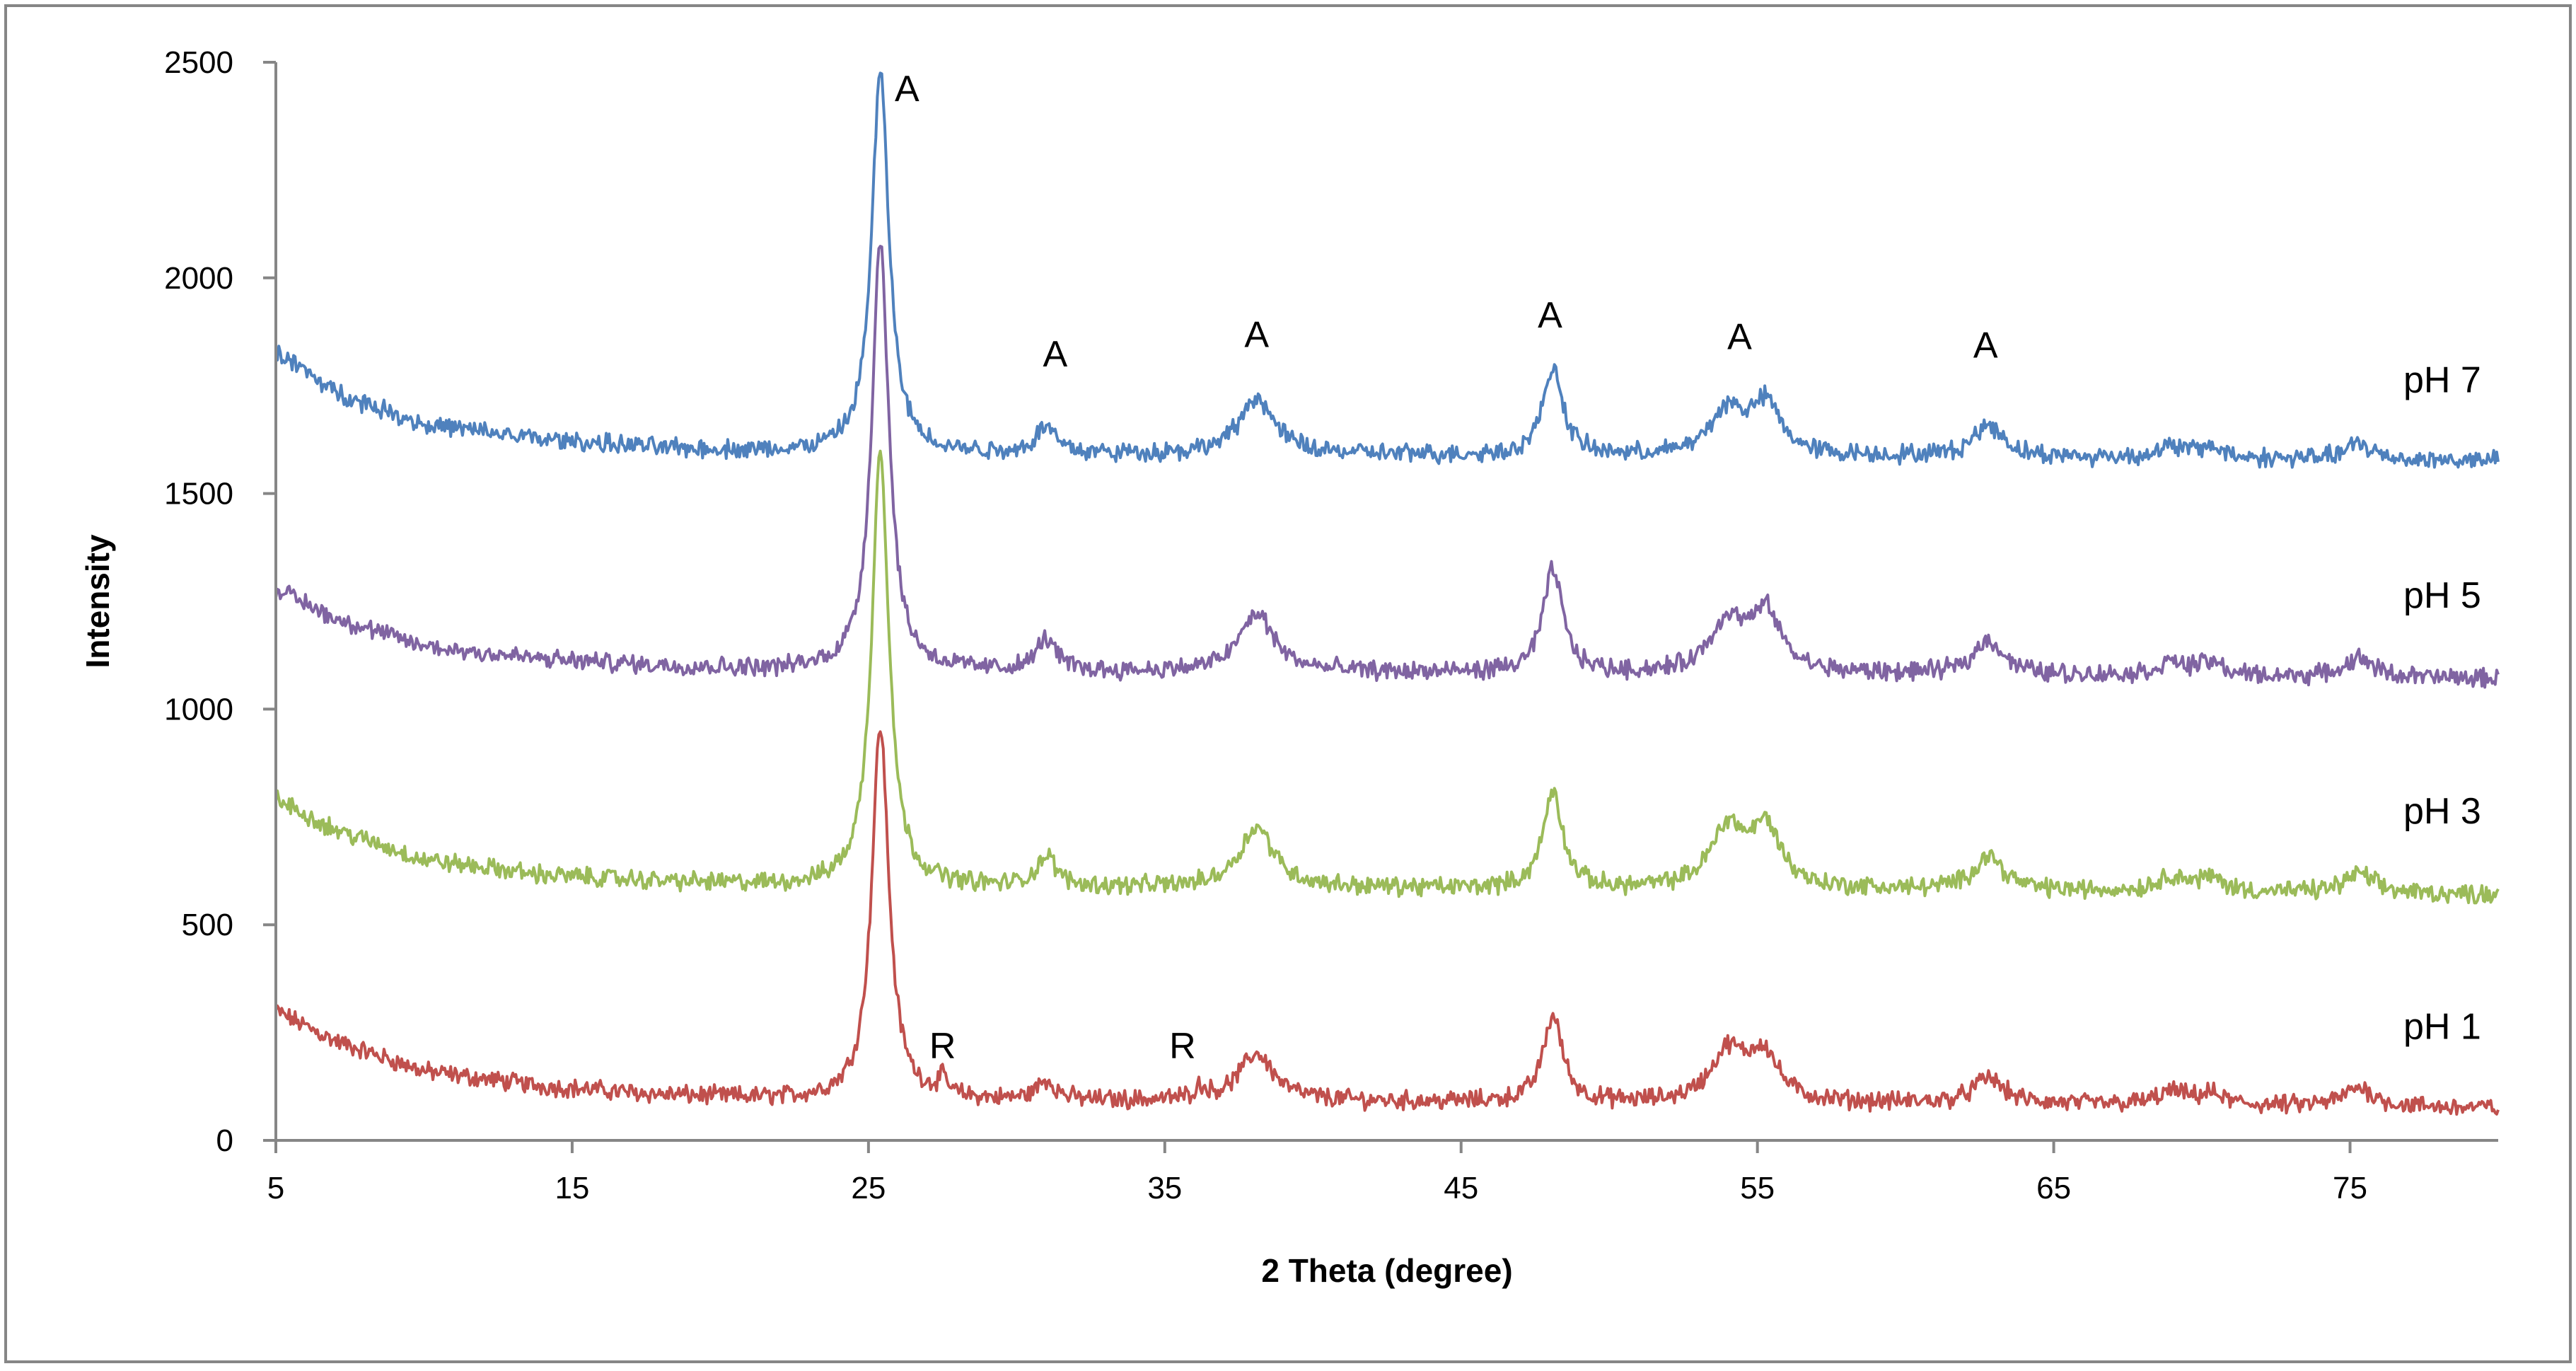 This screenshot has width=2576, height=1371. Describe the element at coordinates (224, 1140) in the screenshot. I see `y-tick-label: 0` at that location.